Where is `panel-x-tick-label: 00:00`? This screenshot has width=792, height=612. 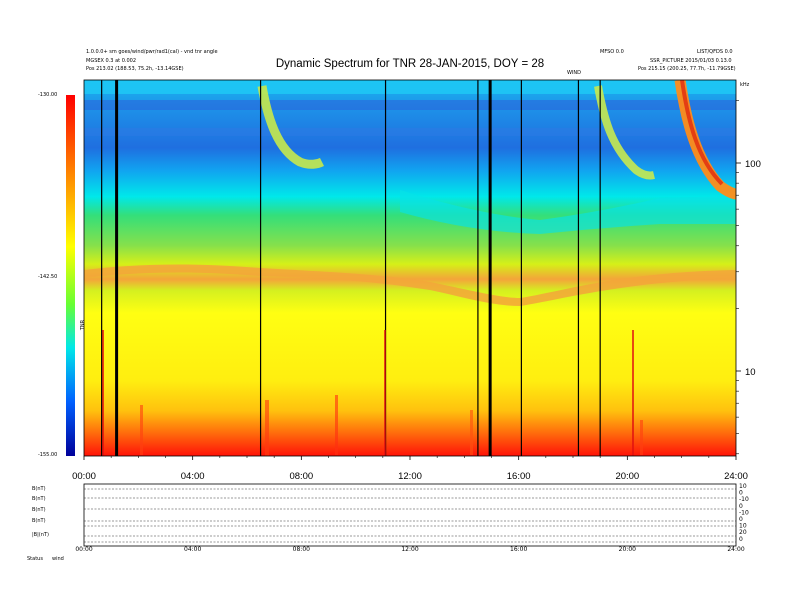 panel-x-tick-label: 00:00 is located at coordinates (83, 549).